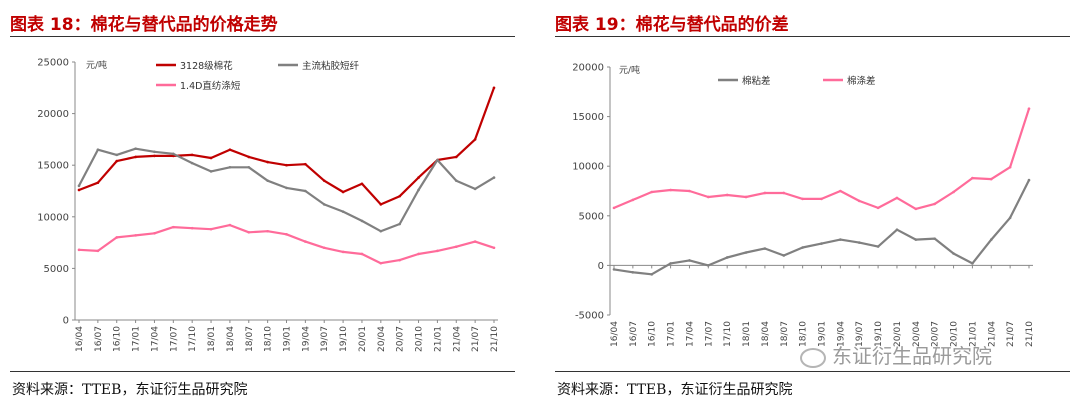 This screenshot has height=405, width=1080. Describe the element at coordinates (634, 334) in the screenshot. I see `x-tick-label: 16/07` at that location.